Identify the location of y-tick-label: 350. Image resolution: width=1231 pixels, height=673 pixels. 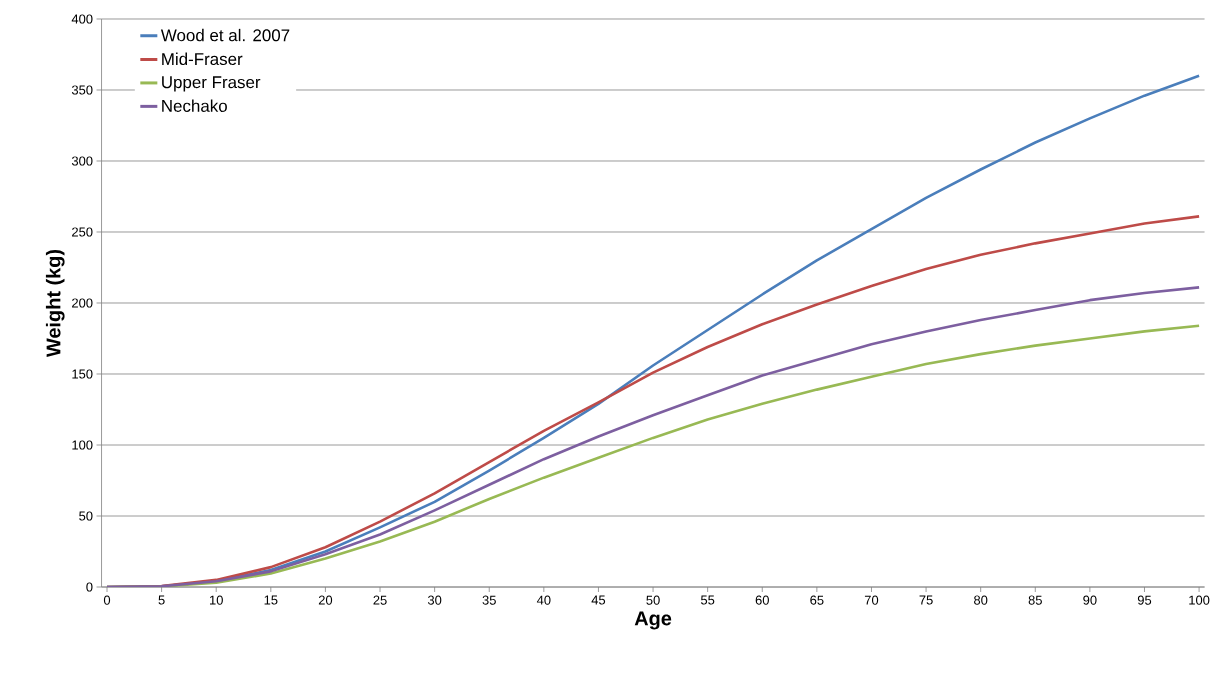
(82, 90).